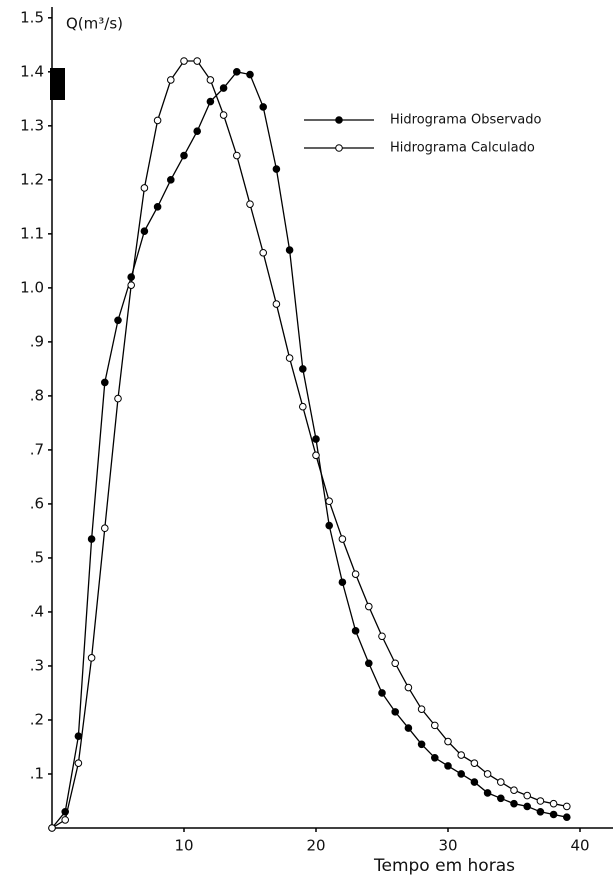  Describe the element at coordinates (32, 287) in the screenshot. I see `y-tick-label: 1.0` at that location.